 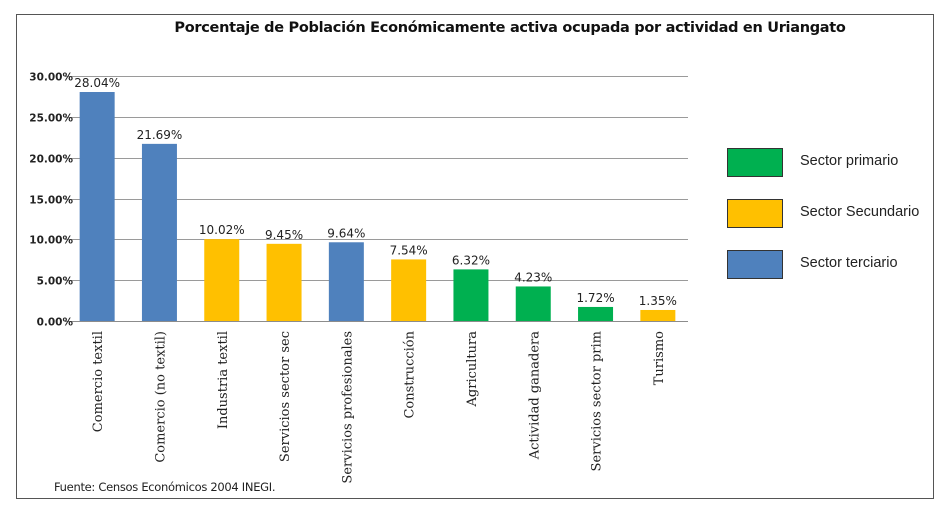 I want to click on data-label: 21.69%, so click(x=160, y=135).